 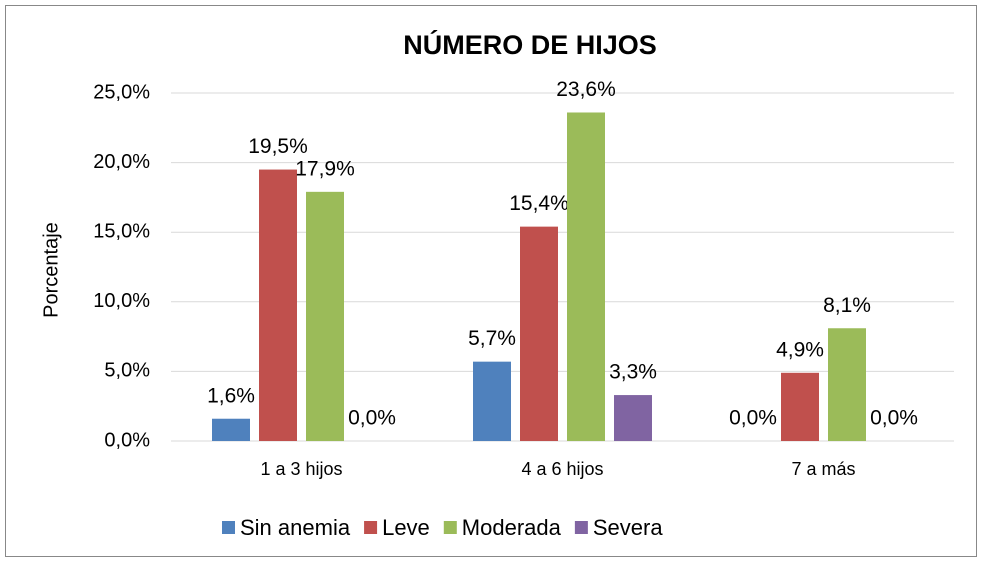 What do you see at coordinates (278, 146) in the screenshot?
I see `value-label: 19,5%` at bounding box center [278, 146].